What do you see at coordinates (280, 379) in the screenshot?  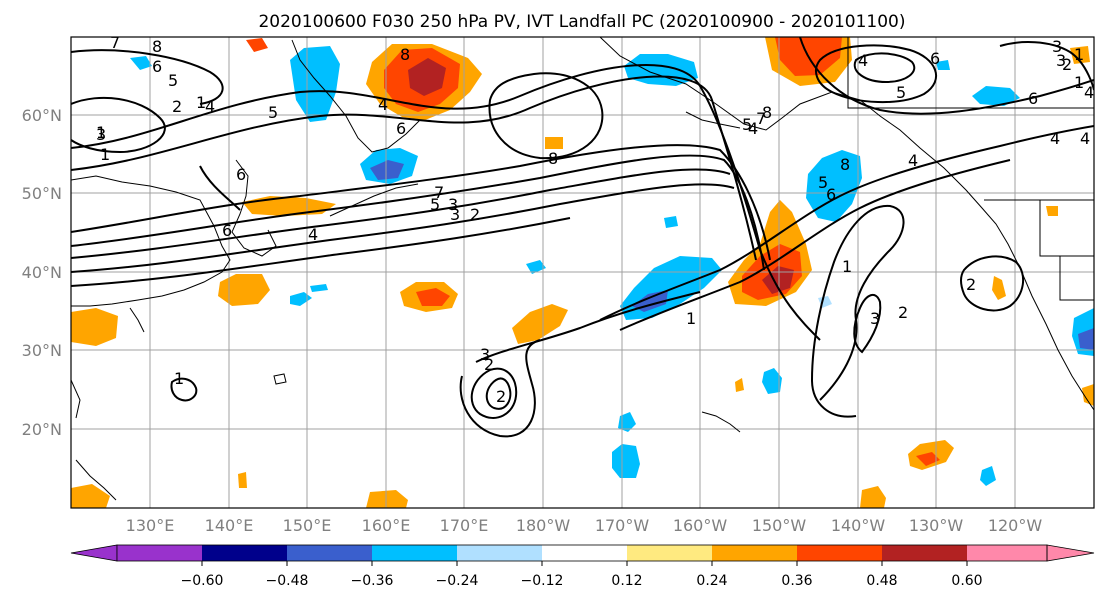 I see `island` at bounding box center [280, 379].